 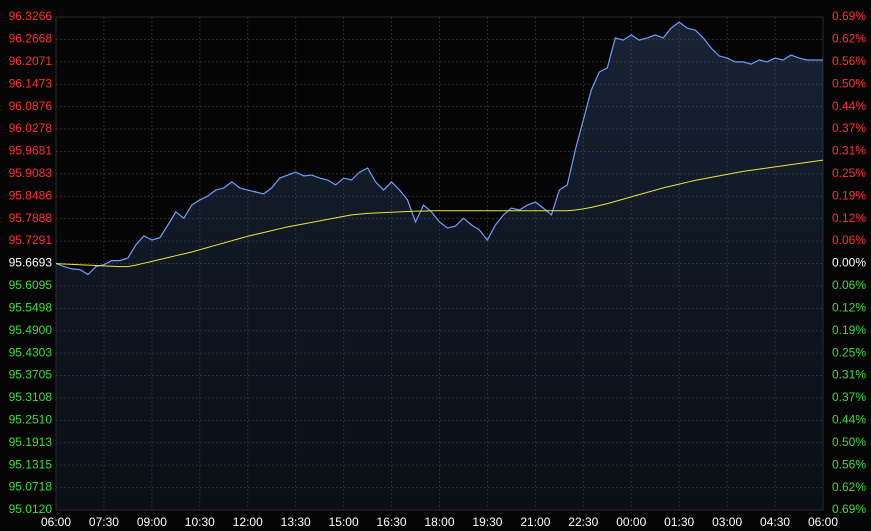 What do you see at coordinates (487, 522) in the screenshot?
I see `x-tick-label: 19:30` at bounding box center [487, 522].